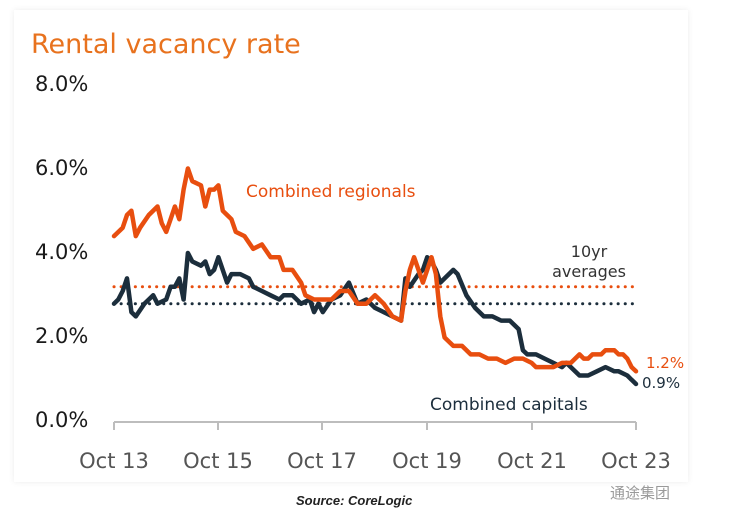 This screenshot has width=731, height=522. Describe the element at coordinates (509, 405) in the screenshot. I see `capitals-label: Combined capitals` at that location.